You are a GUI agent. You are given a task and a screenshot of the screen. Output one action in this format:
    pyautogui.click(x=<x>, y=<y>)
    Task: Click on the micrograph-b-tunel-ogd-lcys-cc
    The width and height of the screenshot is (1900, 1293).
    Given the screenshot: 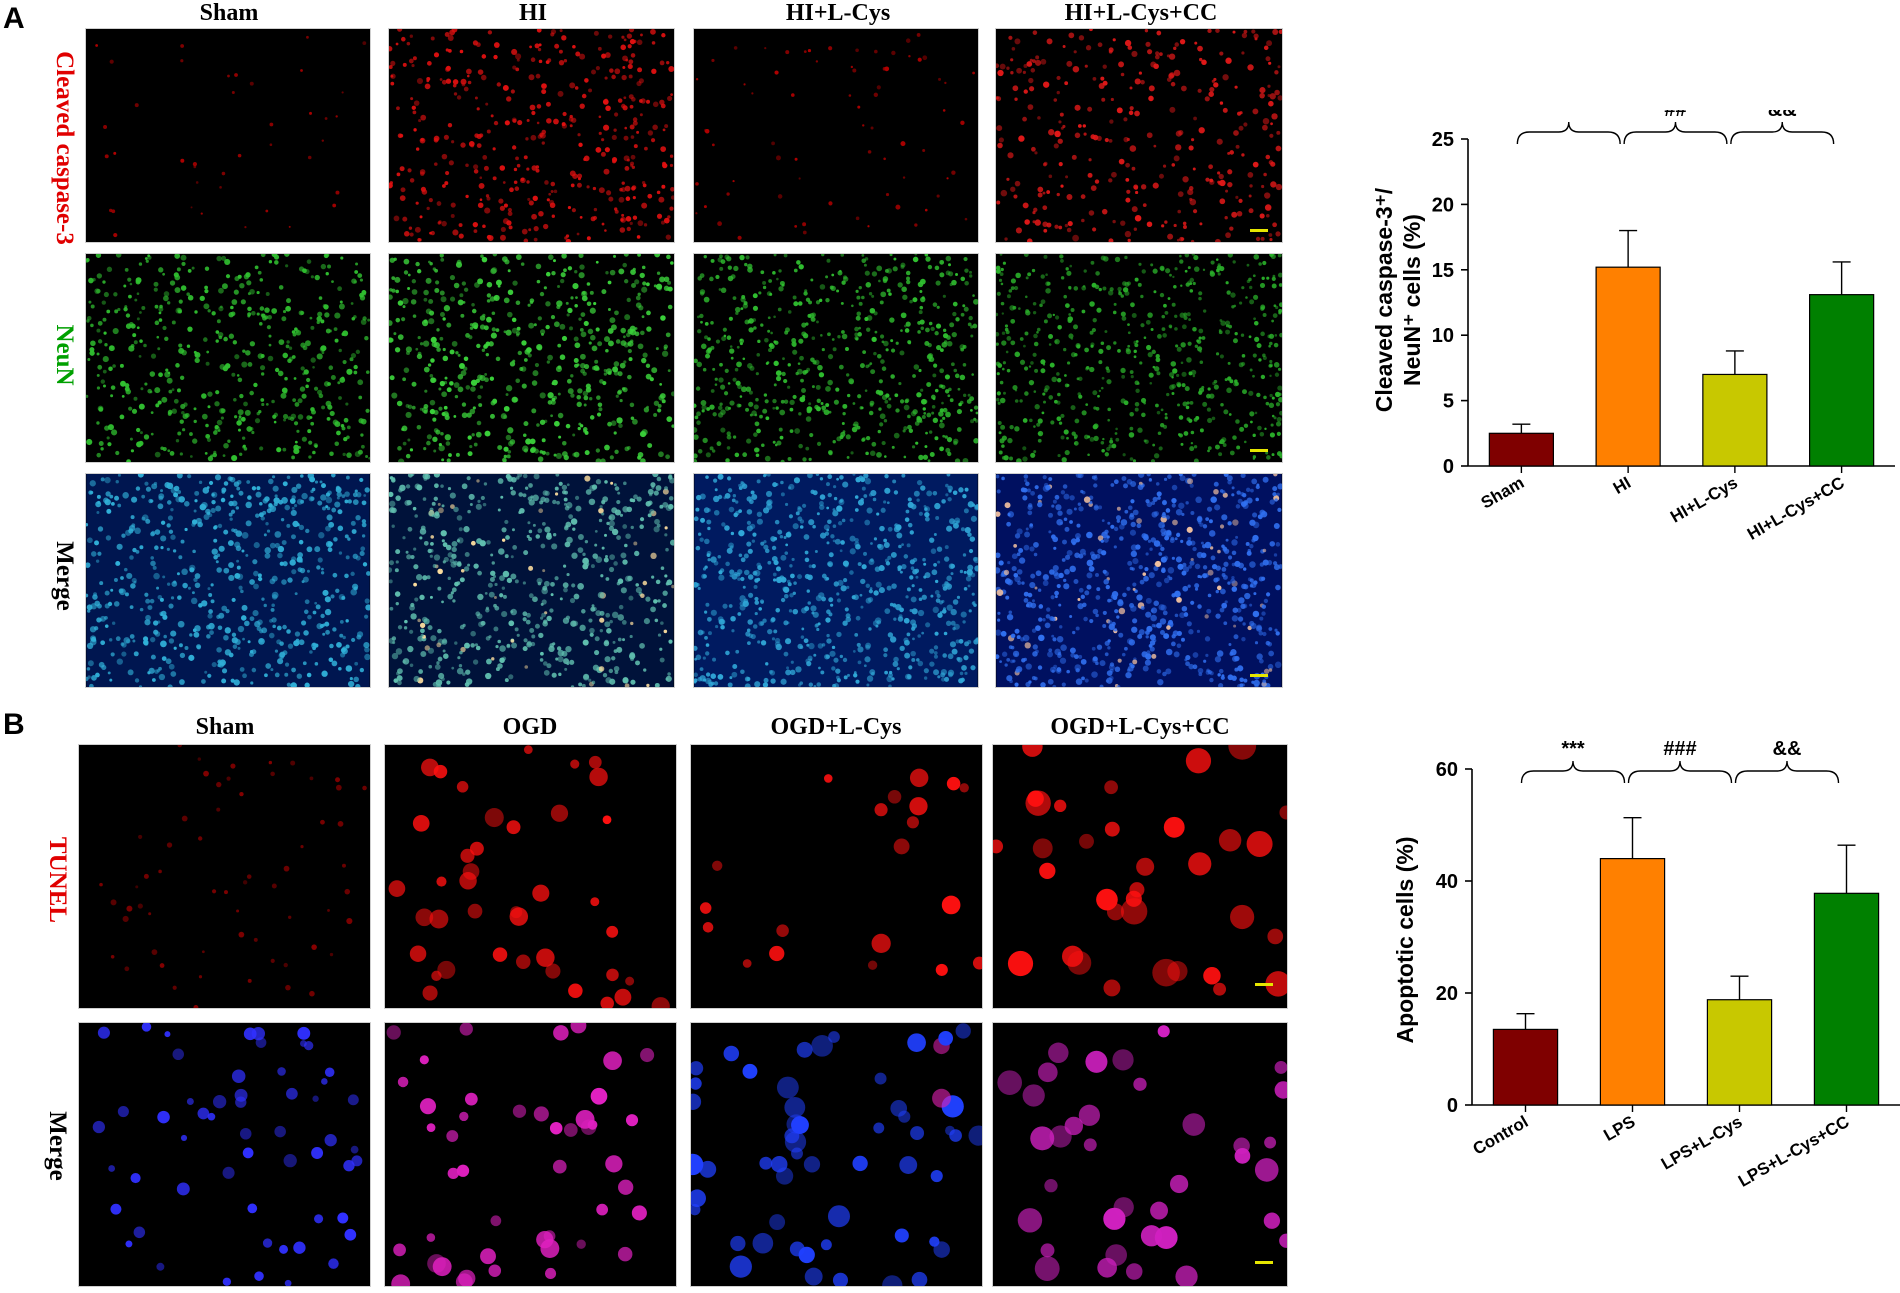 What is the action you would take?
    pyautogui.click(x=1140, y=876)
    